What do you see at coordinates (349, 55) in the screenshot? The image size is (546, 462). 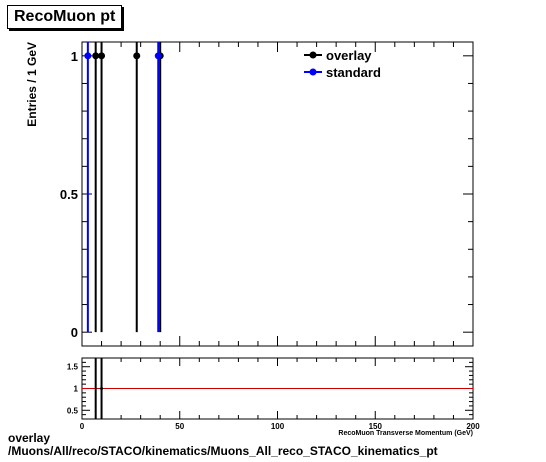 I see `legend-label-overlay: overlay` at bounding box center [349, 55].